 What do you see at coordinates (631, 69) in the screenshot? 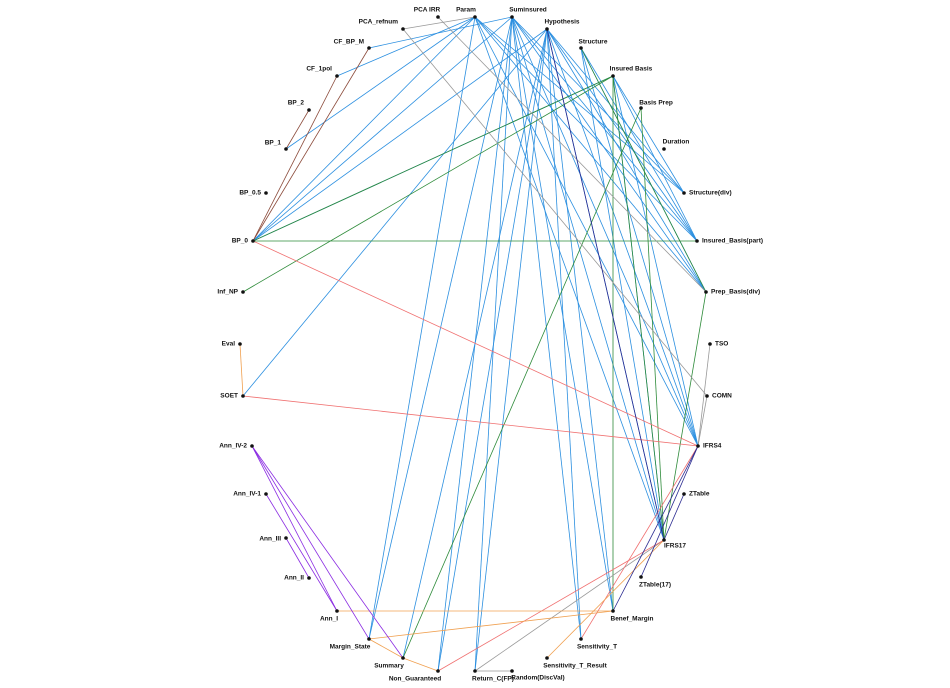
I see `node-label: Insured Basis` at bounding box center [631, 69].